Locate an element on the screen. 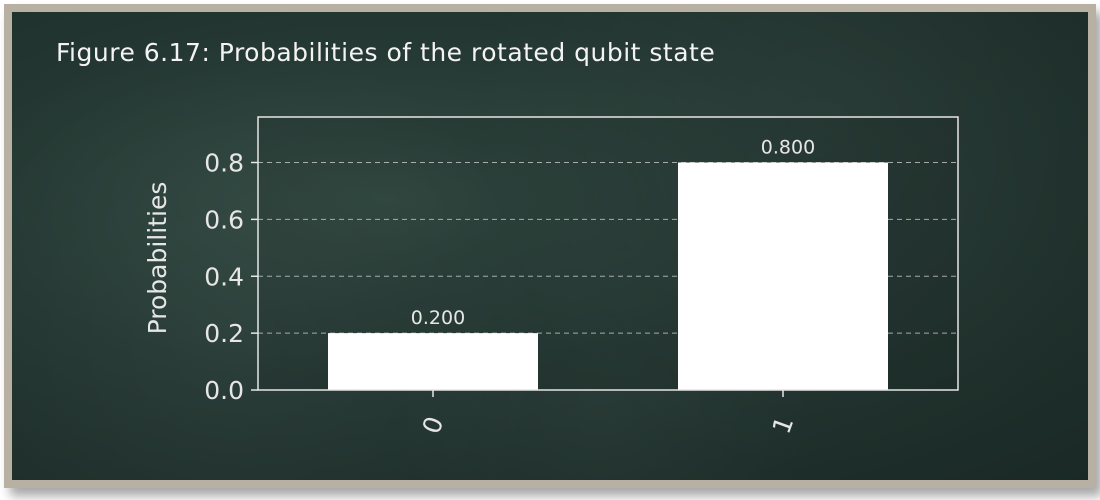  y-axis: 0.0 0.2 0.4 0.6 0.8 is located at coordinates (231, 277).